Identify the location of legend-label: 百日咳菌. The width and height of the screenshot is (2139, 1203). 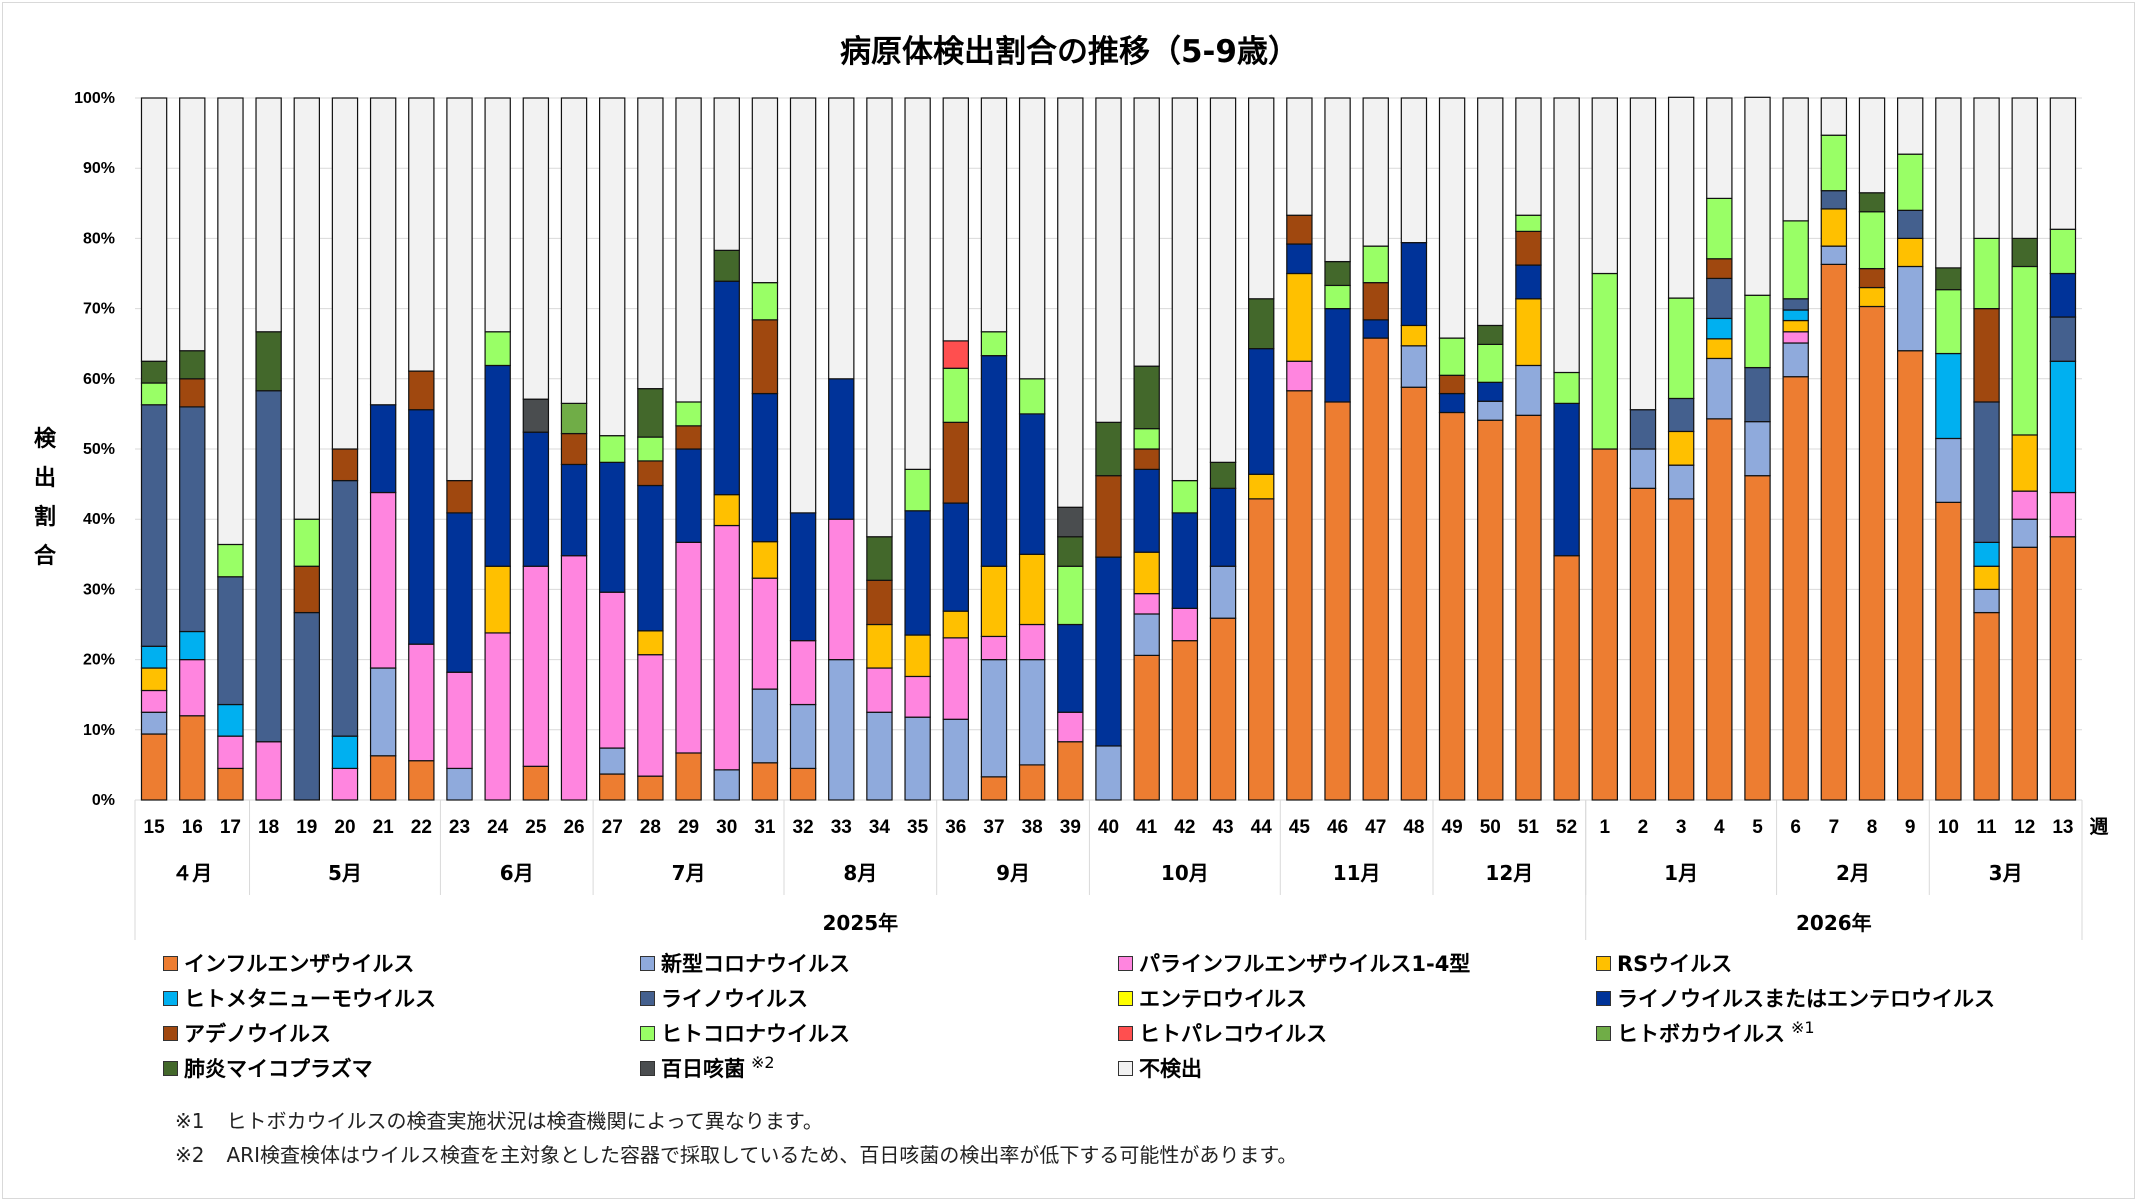
(703, 1069).